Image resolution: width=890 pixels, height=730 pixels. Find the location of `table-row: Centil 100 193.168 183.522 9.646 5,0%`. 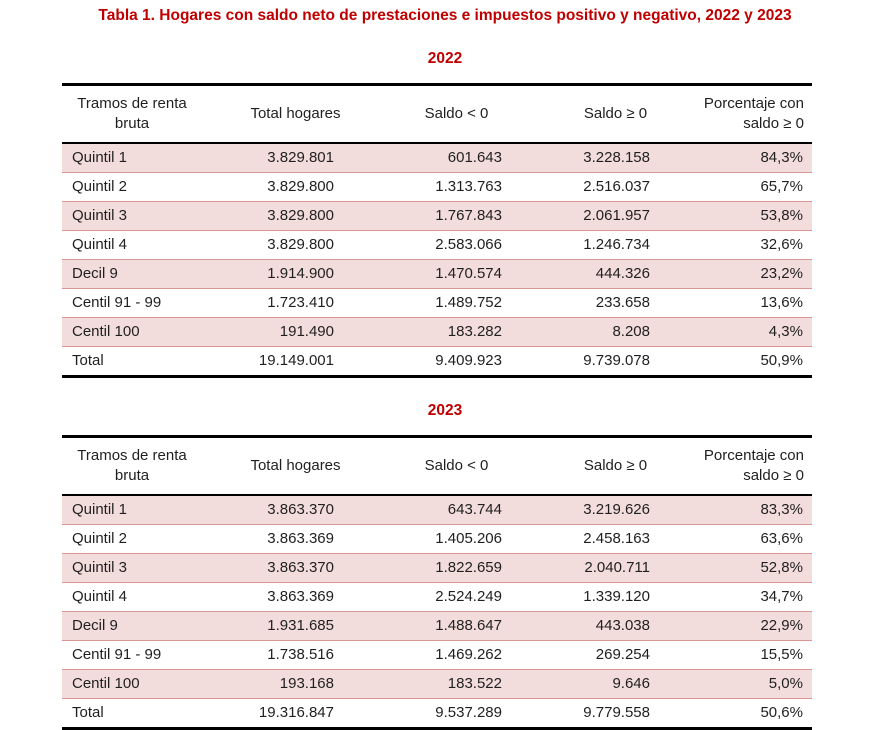

table-row: Centil 100 193.168 183.522 9.646 5,0% is located at coordinates (437, 684).